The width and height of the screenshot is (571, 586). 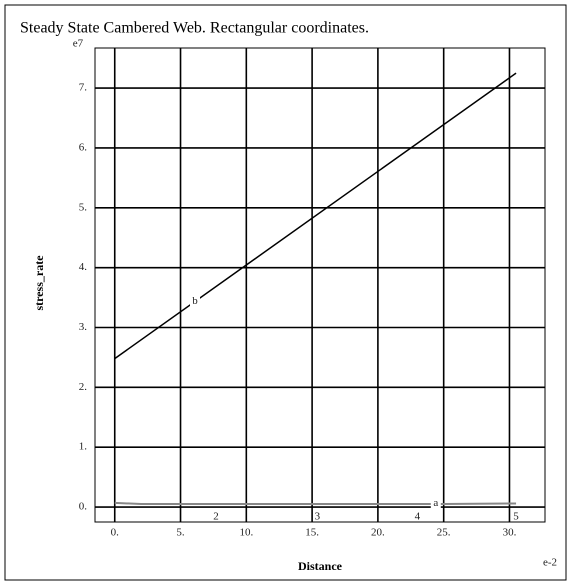 What do you see at coordinates (444, 533) in the screenshot?
I see `x-tick-label: 25.` at bounding box center [444, 533].